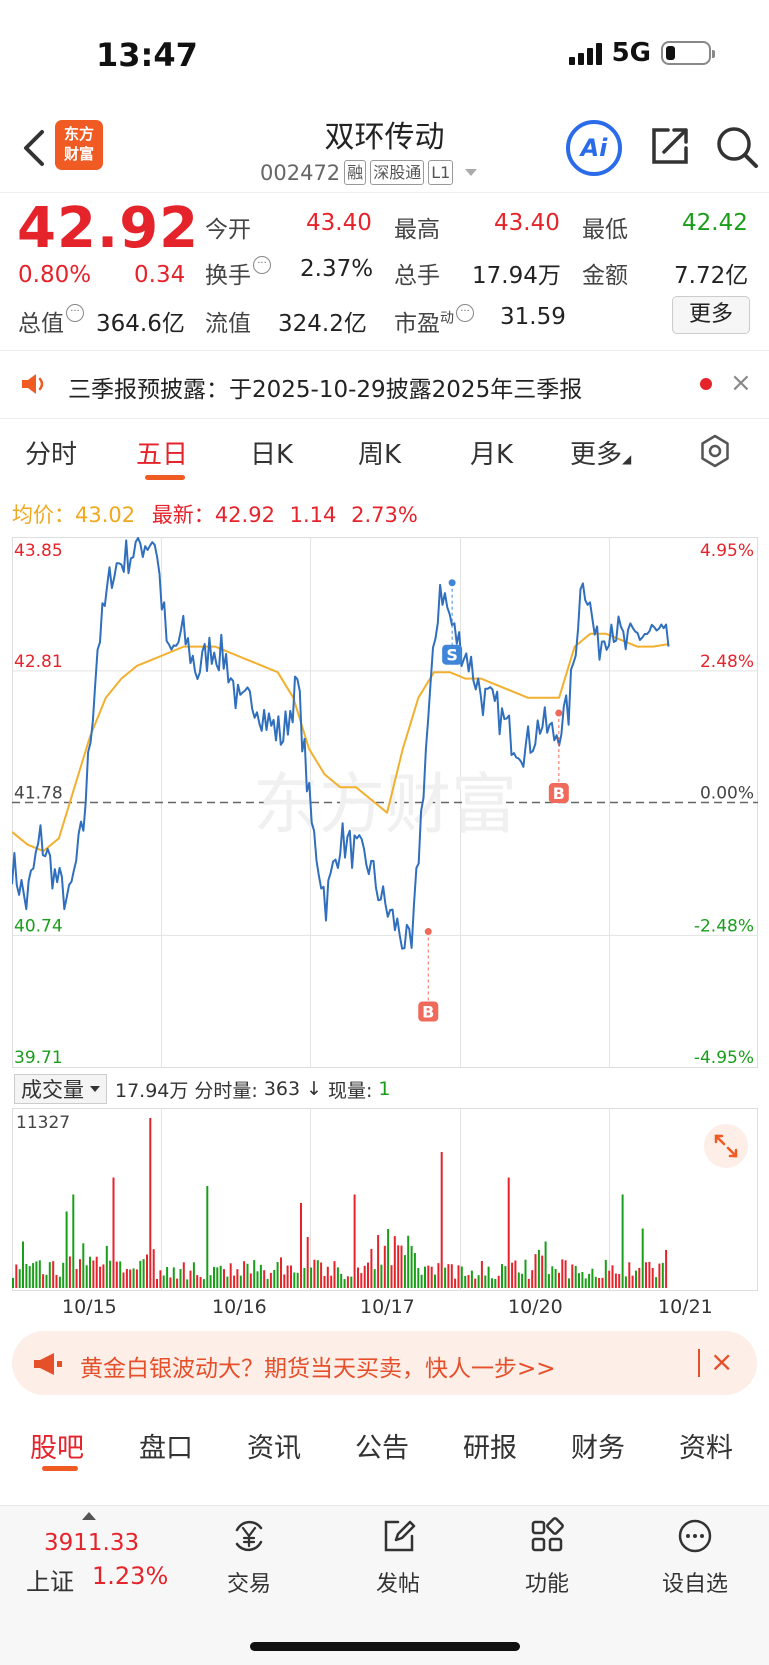  I want to click on down-arrow-icon: ↓, so click(314, 1089).